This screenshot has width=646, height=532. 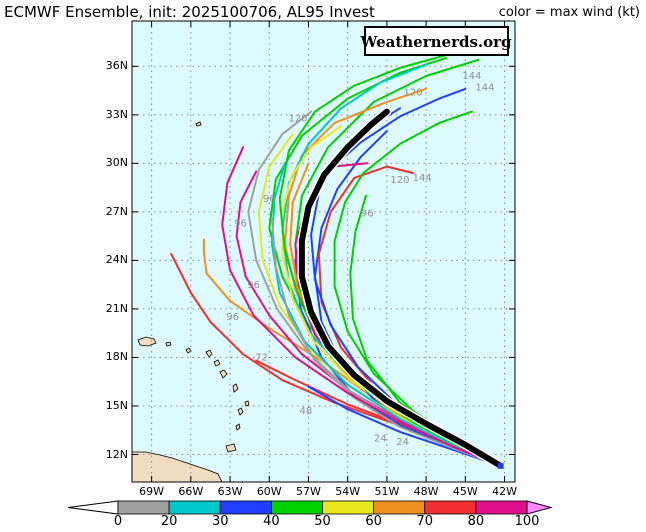 I want to click on longitude-label: 48W, so click(x=426, y=491).